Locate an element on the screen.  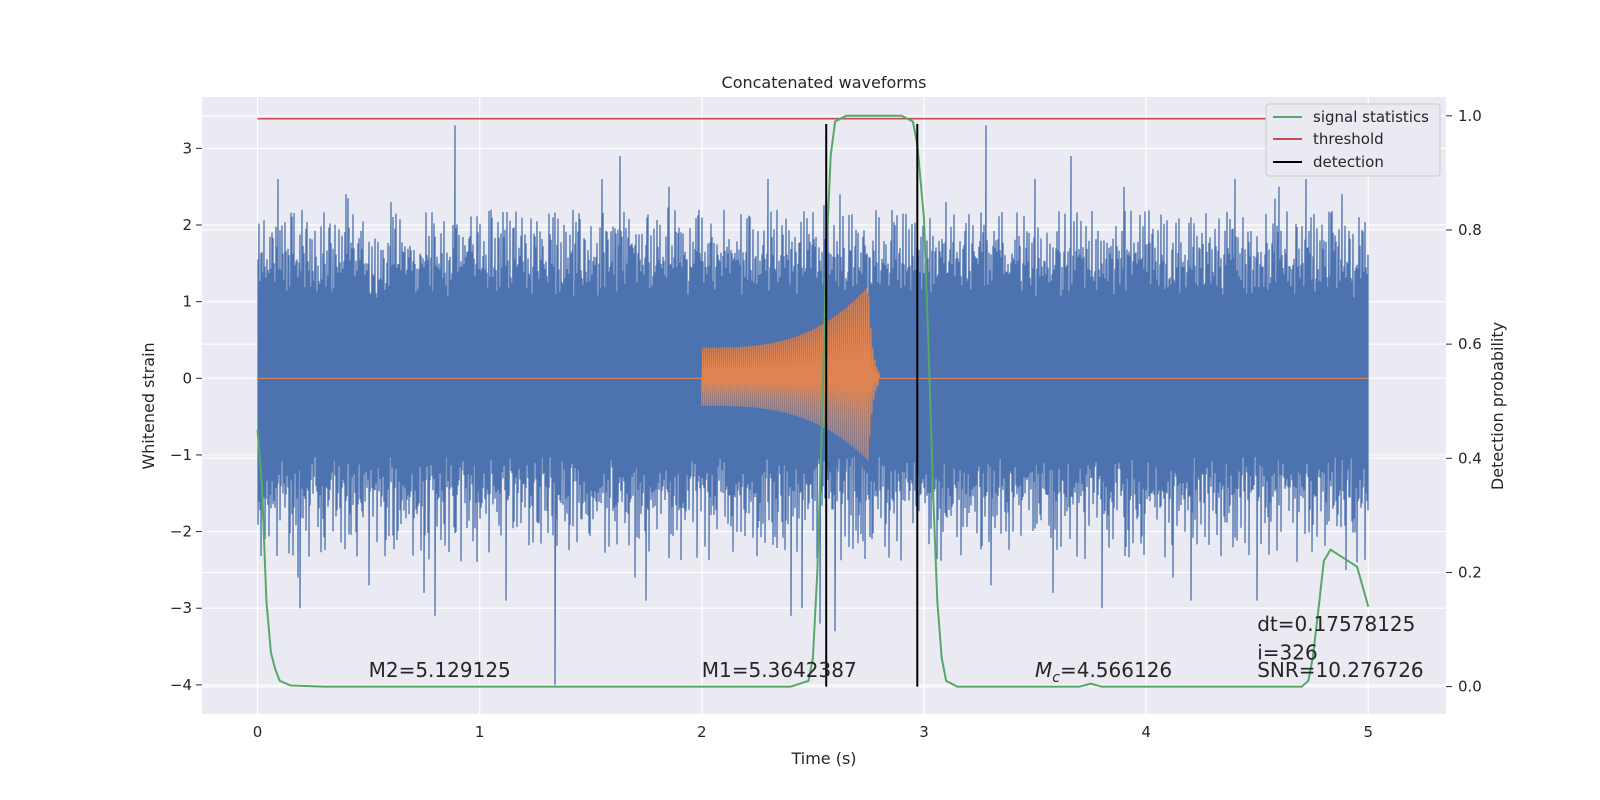
chart-title: Concatenated waveforms is located at coordinates (824, 82).